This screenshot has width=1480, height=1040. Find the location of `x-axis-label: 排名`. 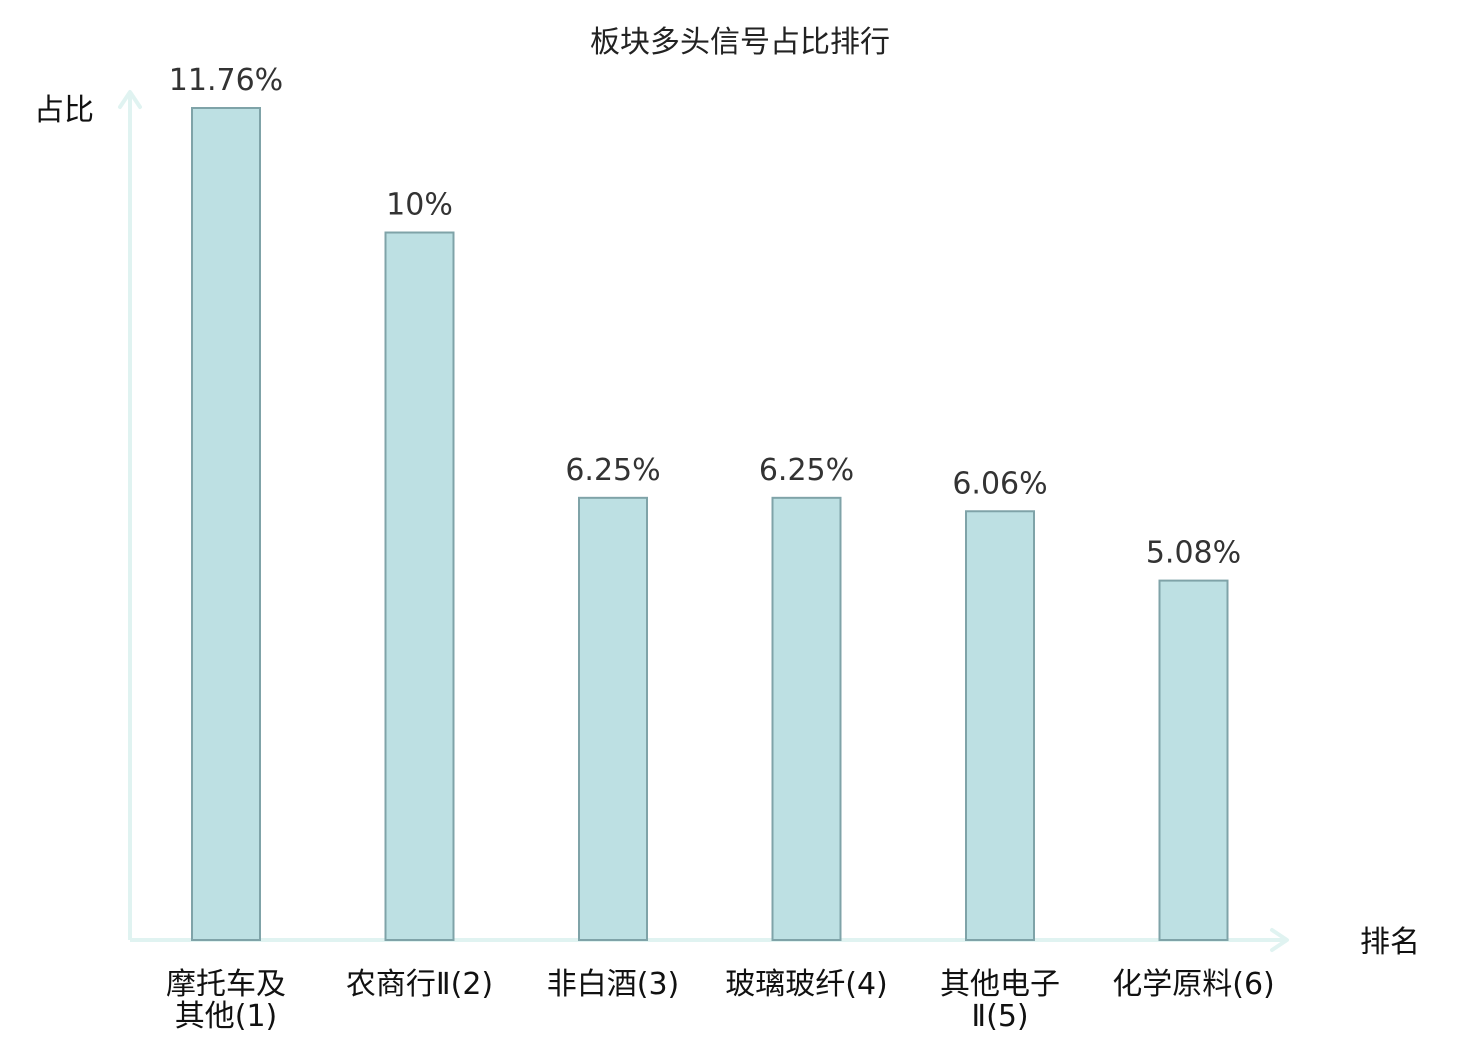

x-axis-label: 排名 is located at coordinates (1390, 942).